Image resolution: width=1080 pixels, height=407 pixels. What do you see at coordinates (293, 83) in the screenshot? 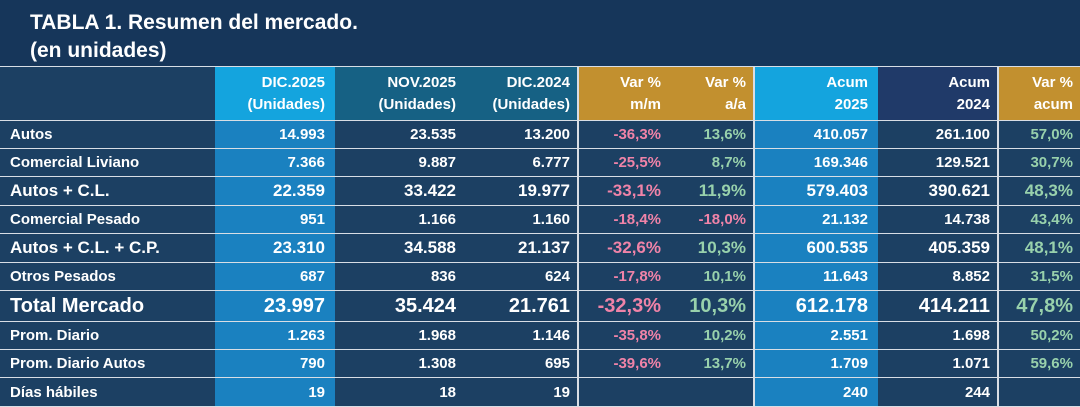
I see `column-header-line1: DIC.2025` at bounding box center [293, 83].